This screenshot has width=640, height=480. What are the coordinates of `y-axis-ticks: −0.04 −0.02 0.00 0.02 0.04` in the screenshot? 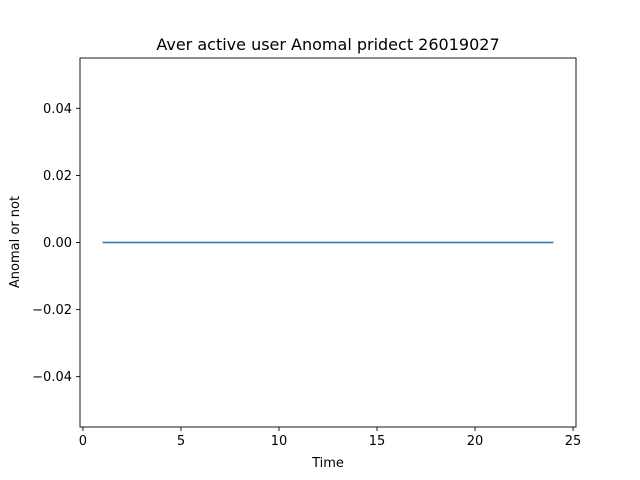 It's located at (56, 243).